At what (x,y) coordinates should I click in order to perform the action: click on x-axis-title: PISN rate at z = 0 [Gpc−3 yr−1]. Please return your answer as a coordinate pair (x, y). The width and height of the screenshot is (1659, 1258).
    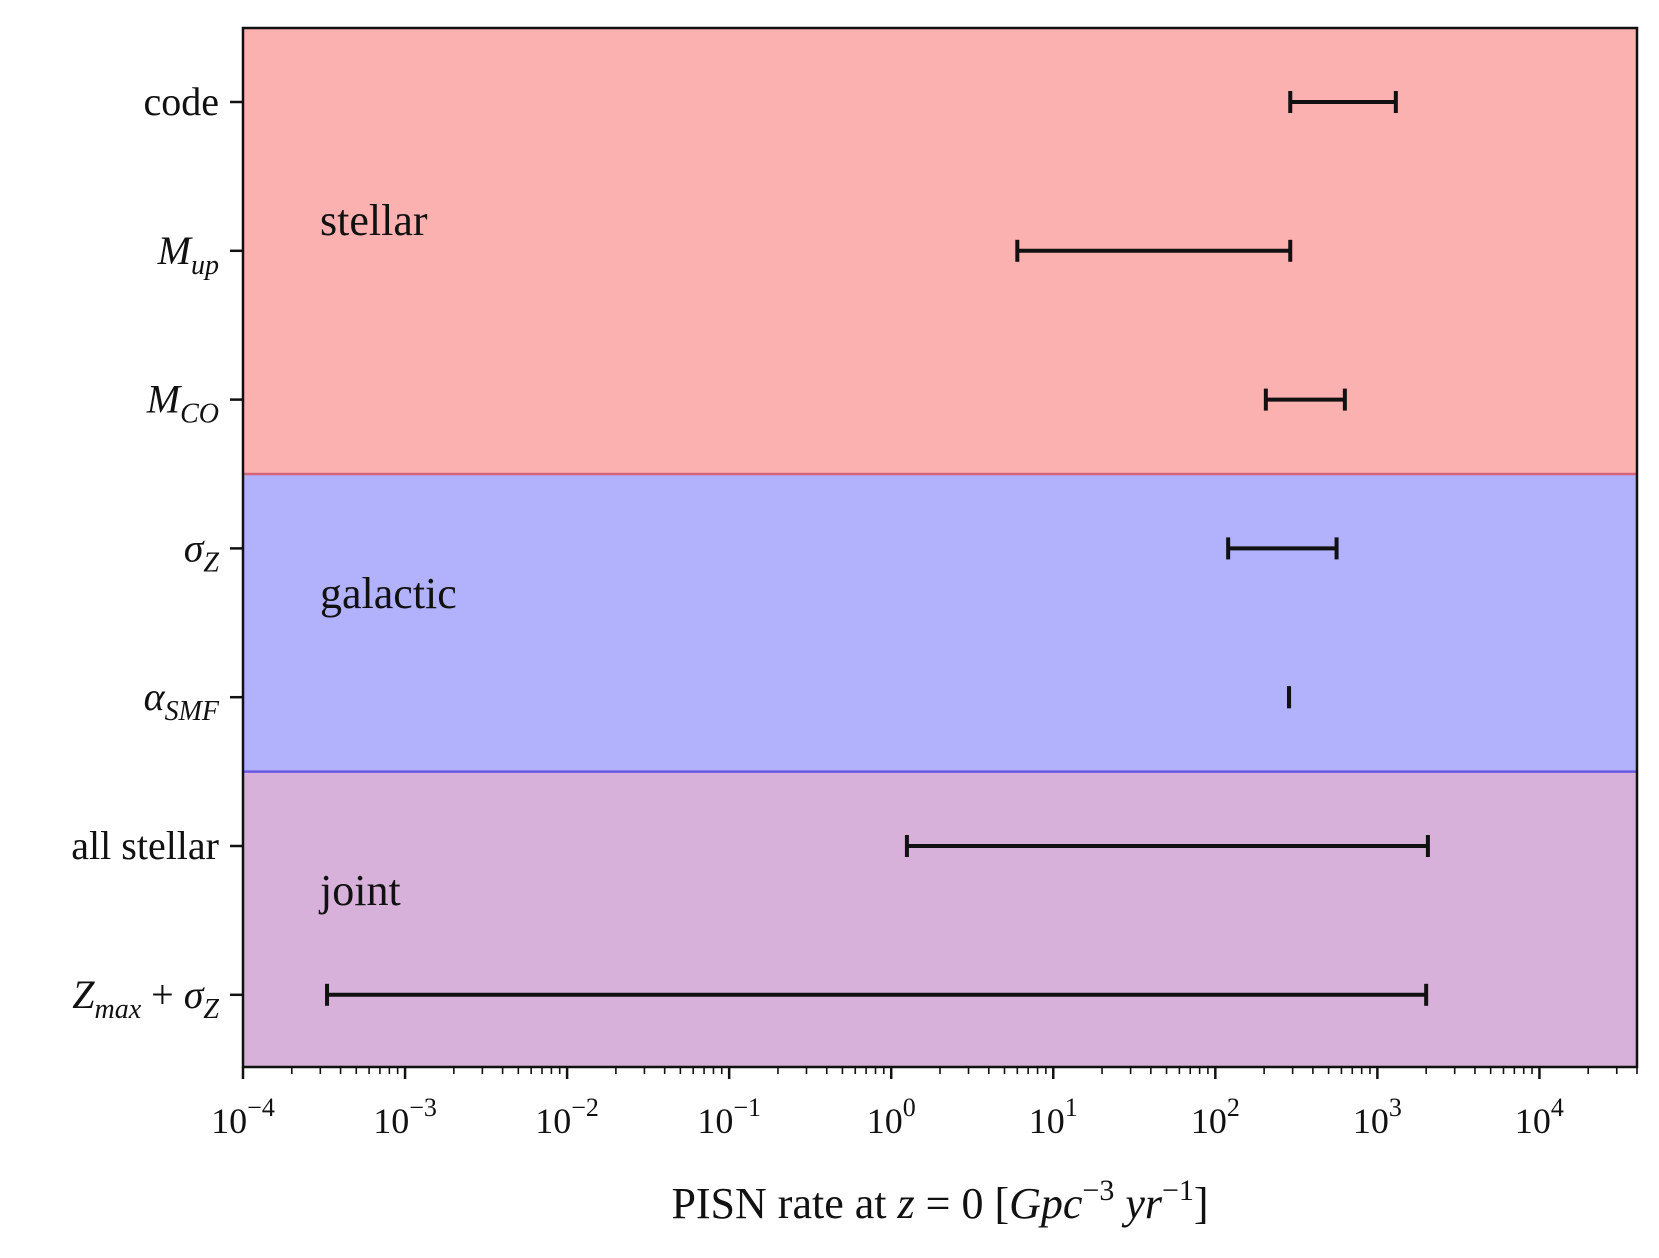
    Looking at the image, I should click on (939, 1201).